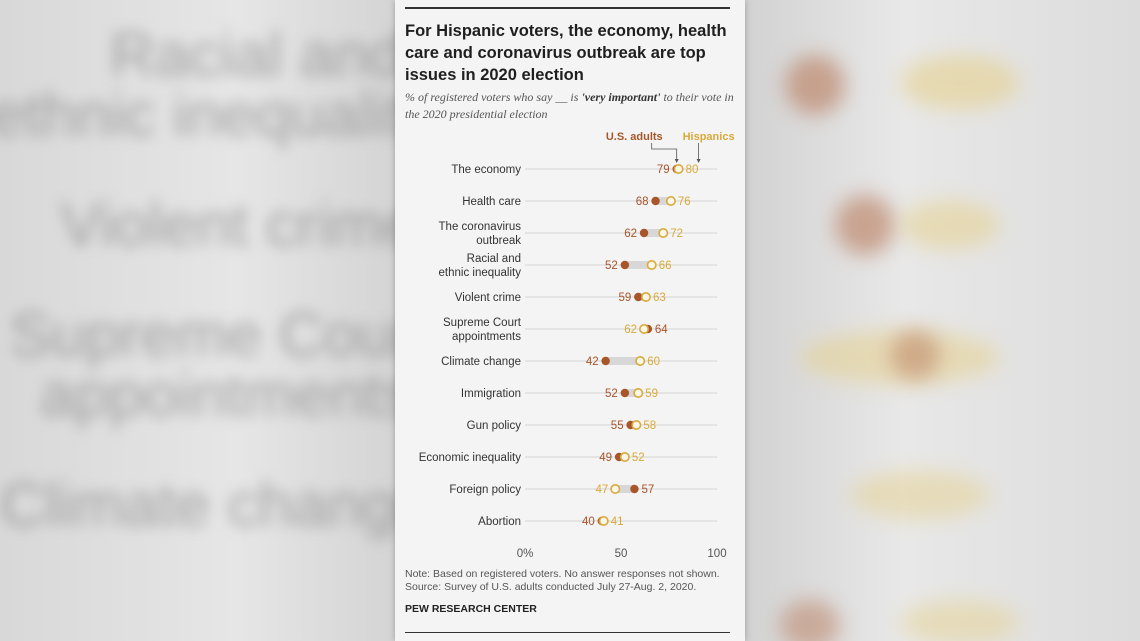  What do you see at coordinates (493, 97) in the screenshot?
I see `subtitle-pre: % of registered voters who say __ is` at bounding box center [493, 97].